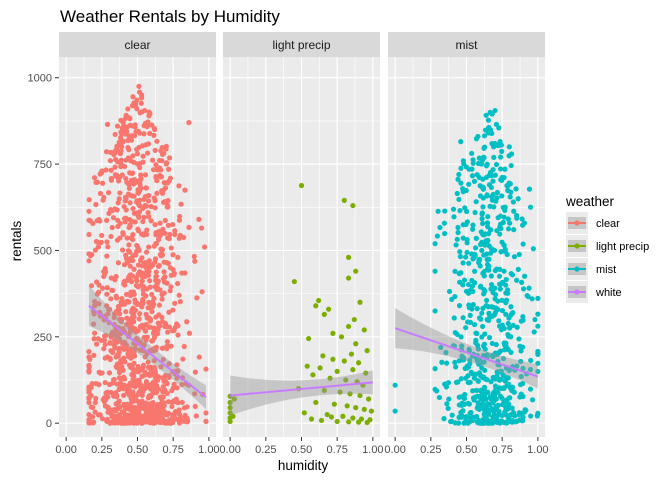 The width and height of the screenshot is (672, 480). What do you see at coordinates (43, 251) in the screenshot?
I see `y-tick-label: 500` at bounding box center [43, 251].